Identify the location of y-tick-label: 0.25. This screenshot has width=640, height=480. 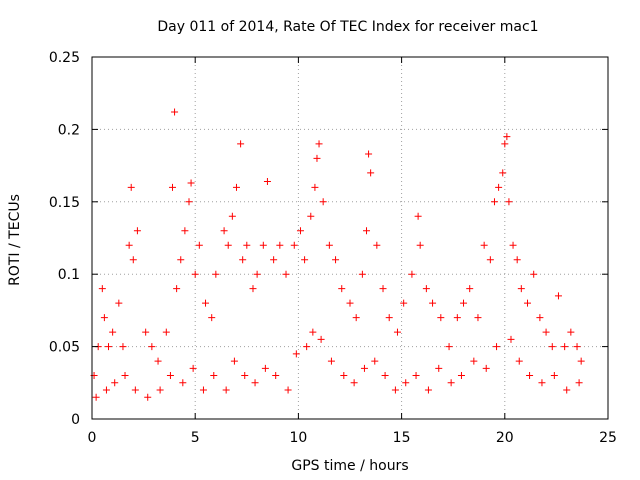
(64, 58).